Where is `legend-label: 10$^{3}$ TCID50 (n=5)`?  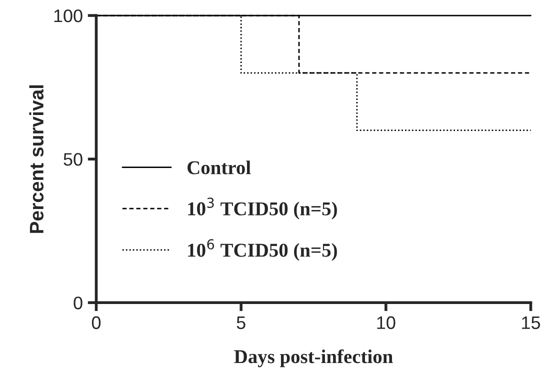
legend-label: 10$^{3}$ TCID50 (n=5) is located at coordinates (262, 209).